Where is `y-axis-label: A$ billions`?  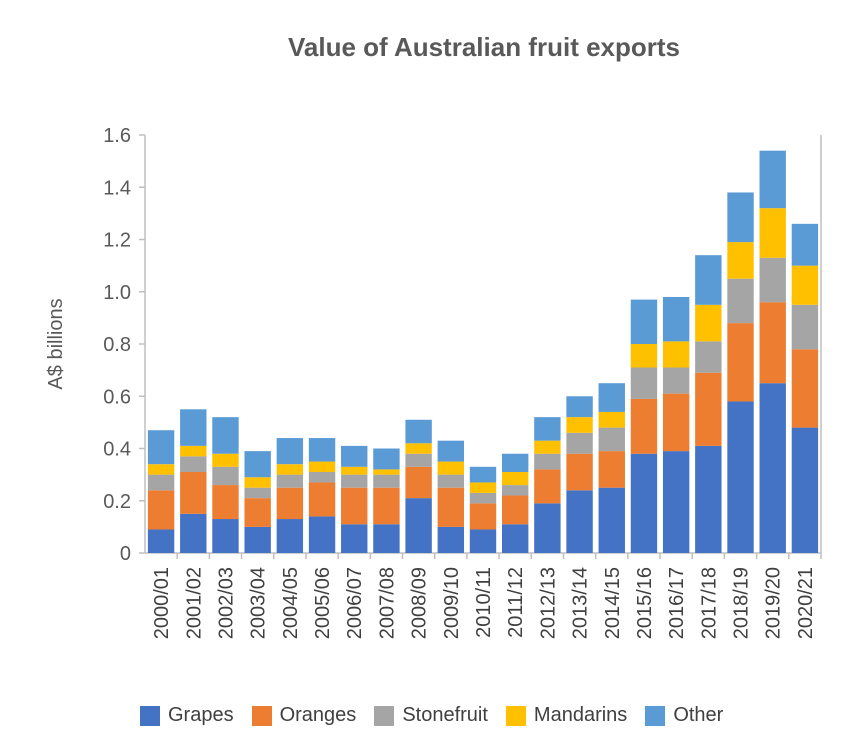 y-axis-label: A$ billions is located at coordinates (56, 343).